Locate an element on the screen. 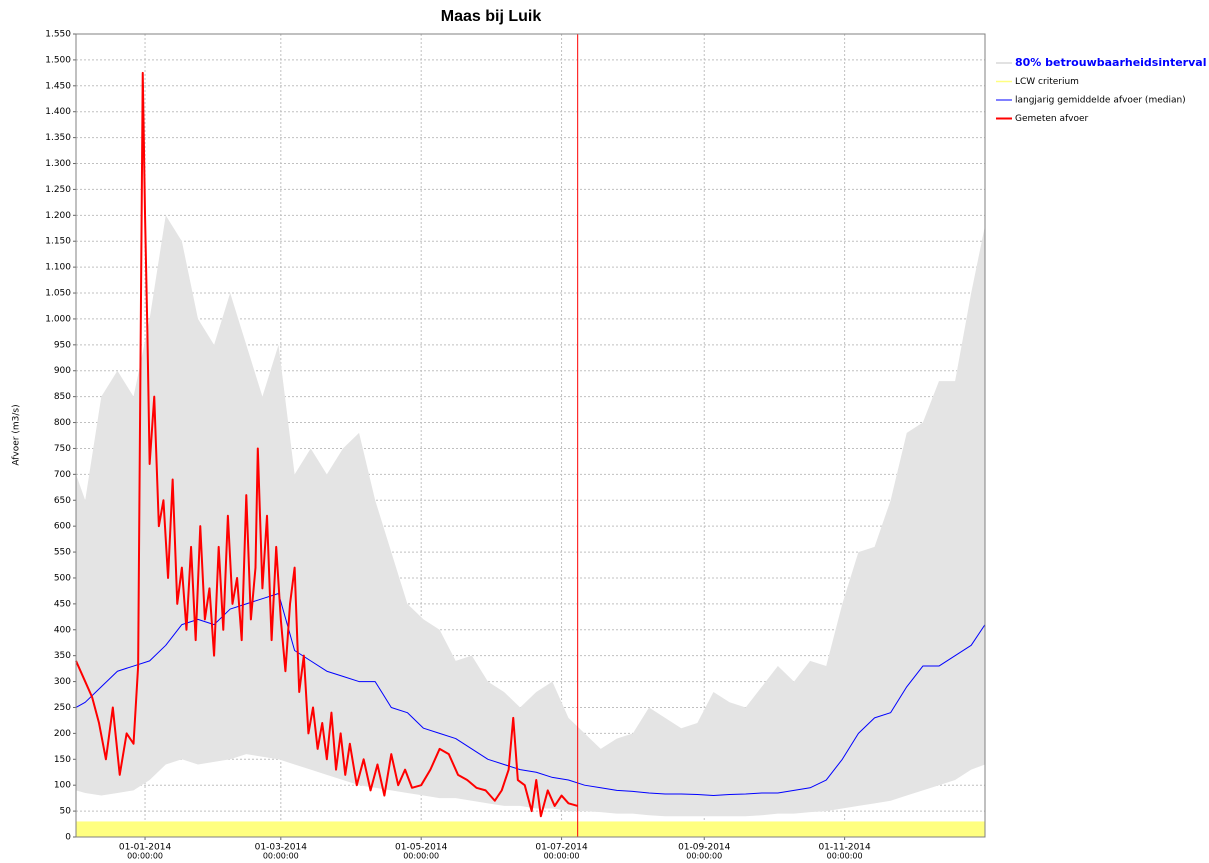 Image resolution: width=1209 pixels, height=863 pixels. y-tick-label: 1.400 is located at coordinates (58, 112).